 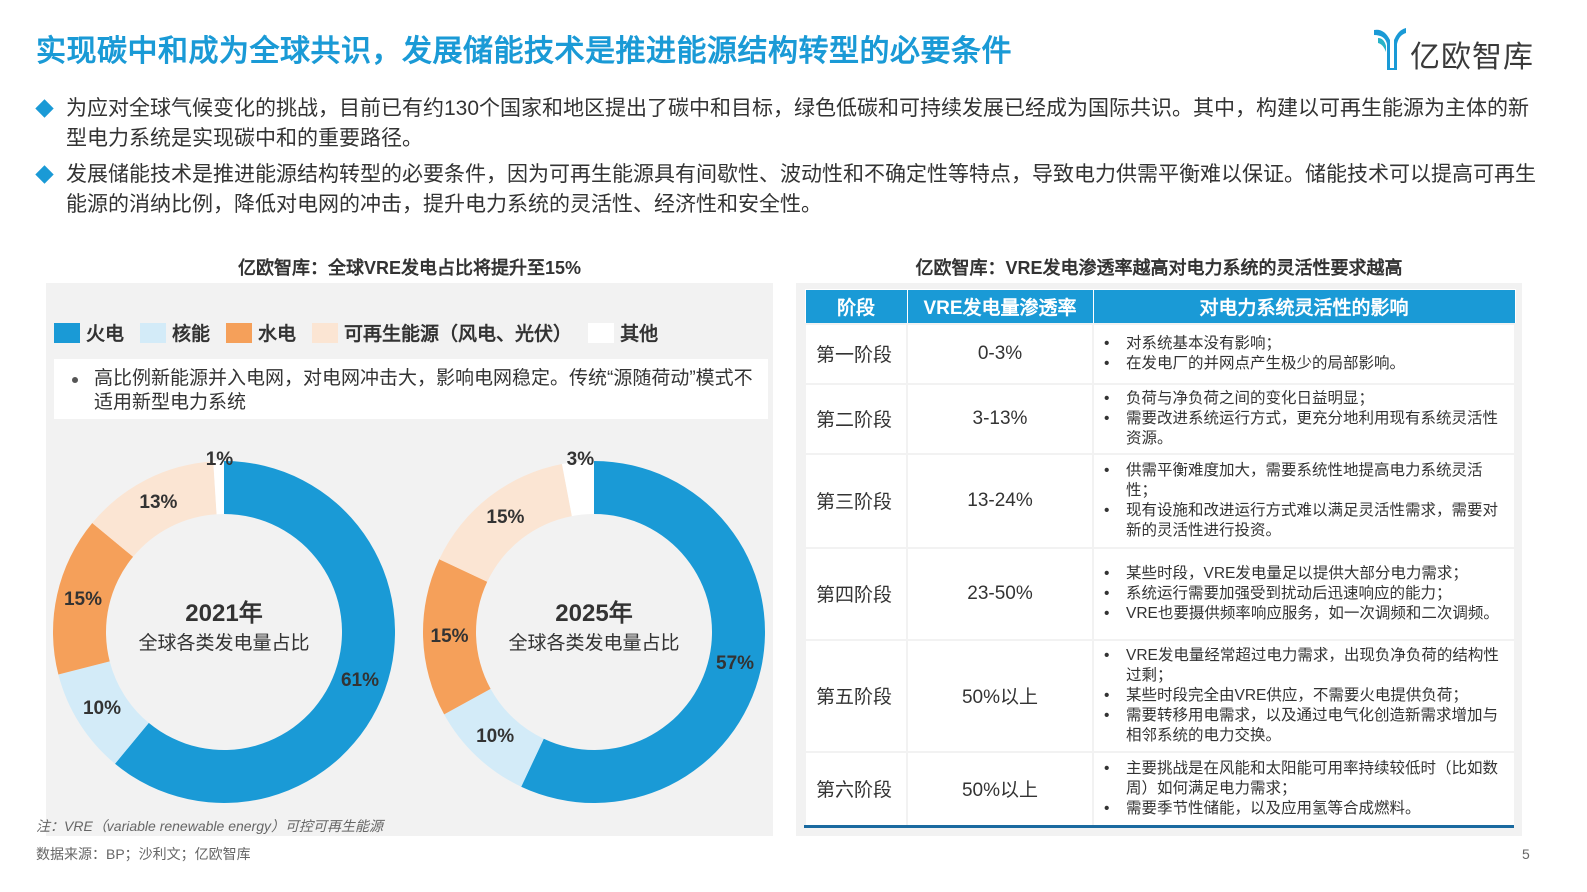 What do you see at coordinates (224, 613) in the screenshot?
I see `donut-year: 2021年` at bounding box center [224, 613].